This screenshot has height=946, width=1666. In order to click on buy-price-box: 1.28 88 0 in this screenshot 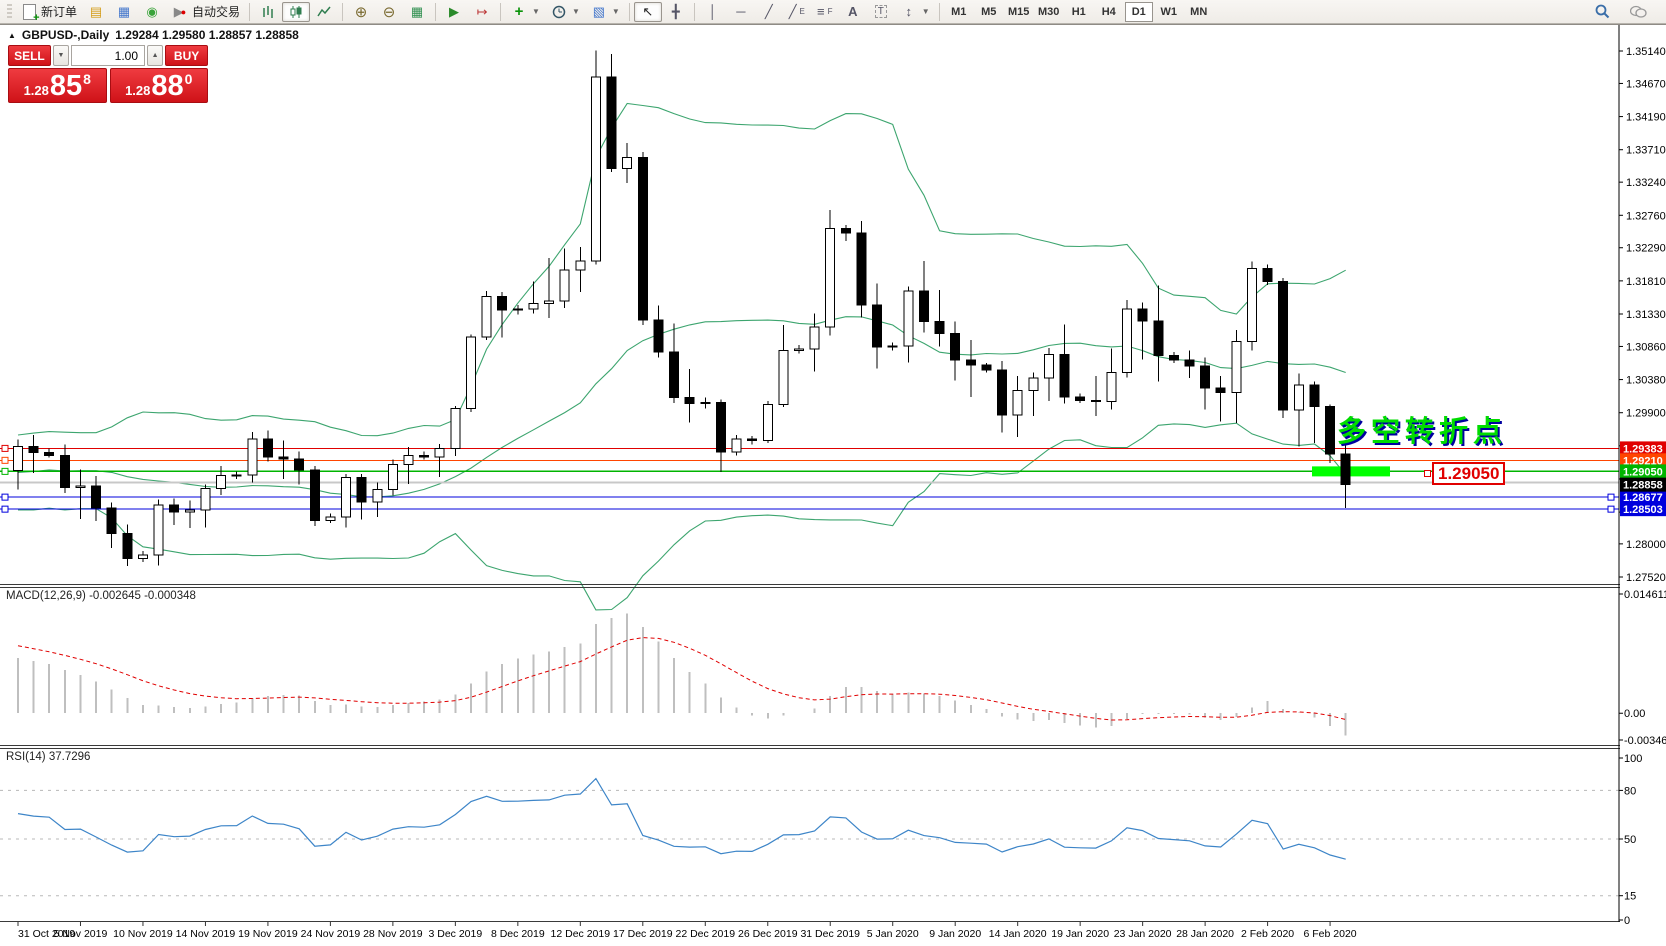, I will do `click(158, 85)`.